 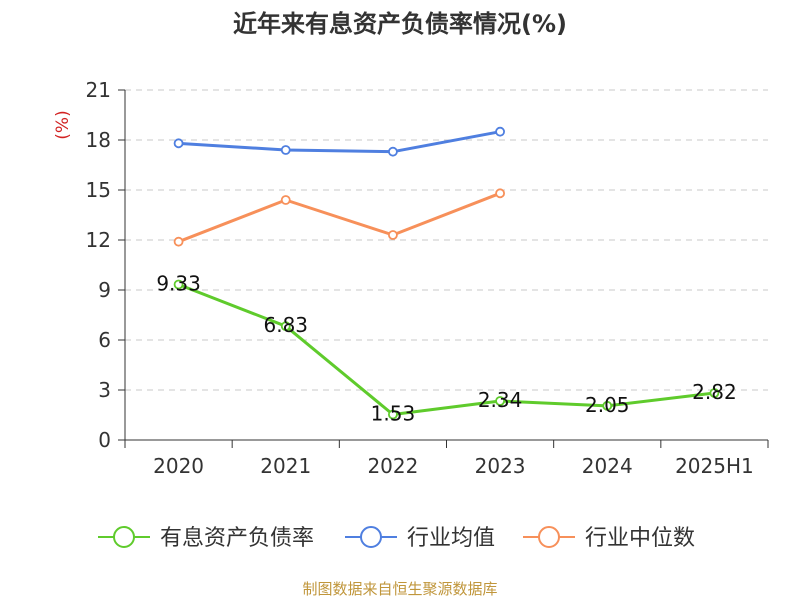 What do you see at coordinates (451, 538) in the screenshot?
I see `legend-label-1: 行业均值` at bounding box center [451, 538].